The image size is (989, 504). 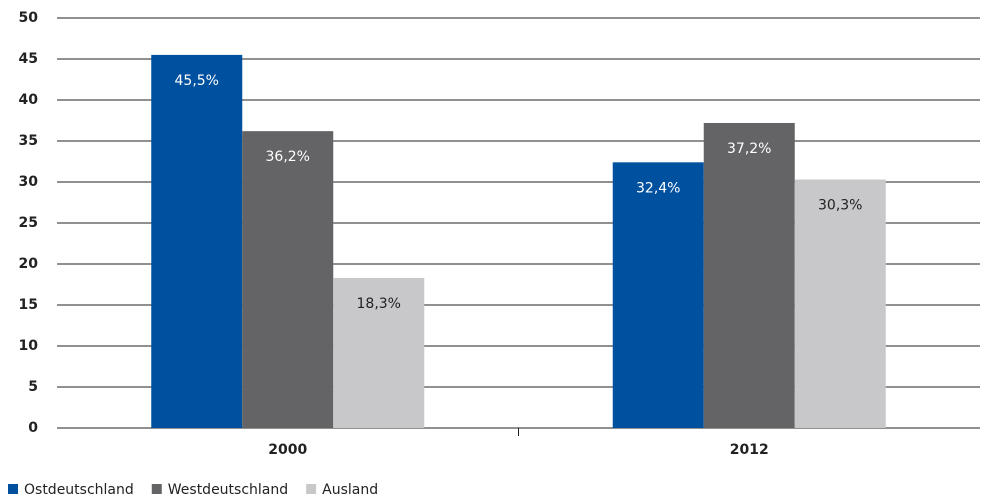 I want to click on y-tick-label: 50, so click(x=29, y=18).